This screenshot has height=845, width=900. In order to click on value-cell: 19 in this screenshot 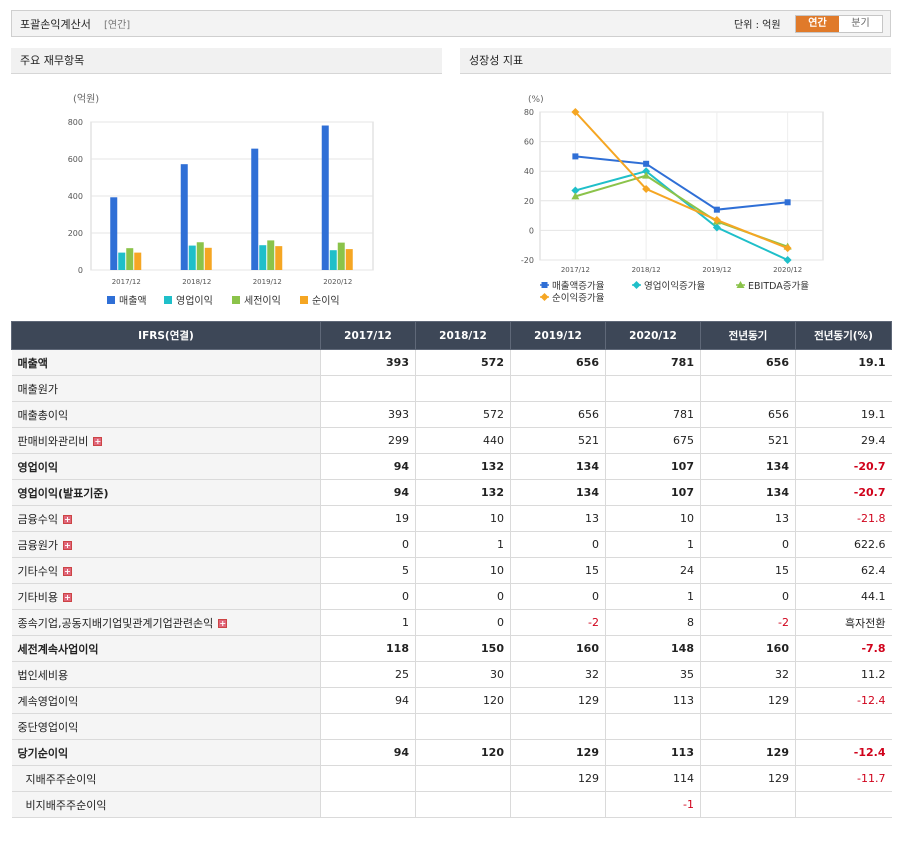, I will do `click(368, 518)`.